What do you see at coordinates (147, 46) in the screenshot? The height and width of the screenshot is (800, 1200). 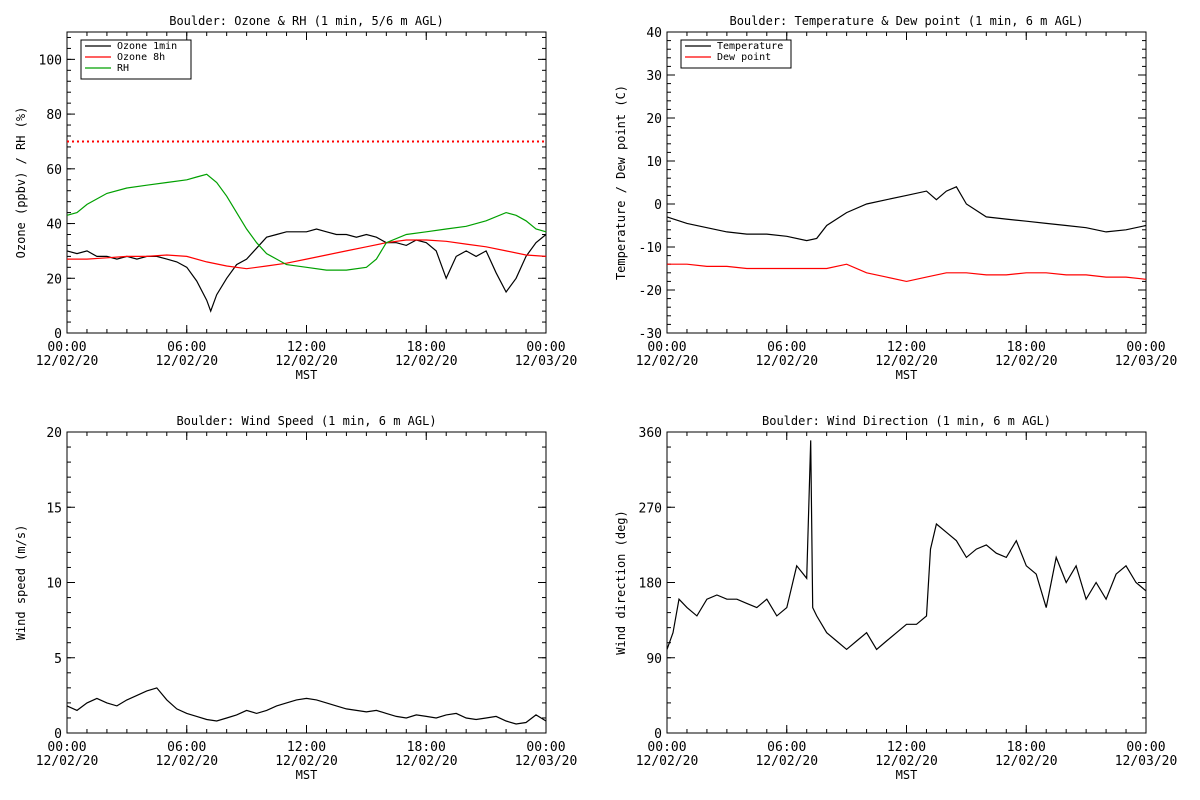 I see `legend-label: Ozone 1min` at bounding box center [147, 46].